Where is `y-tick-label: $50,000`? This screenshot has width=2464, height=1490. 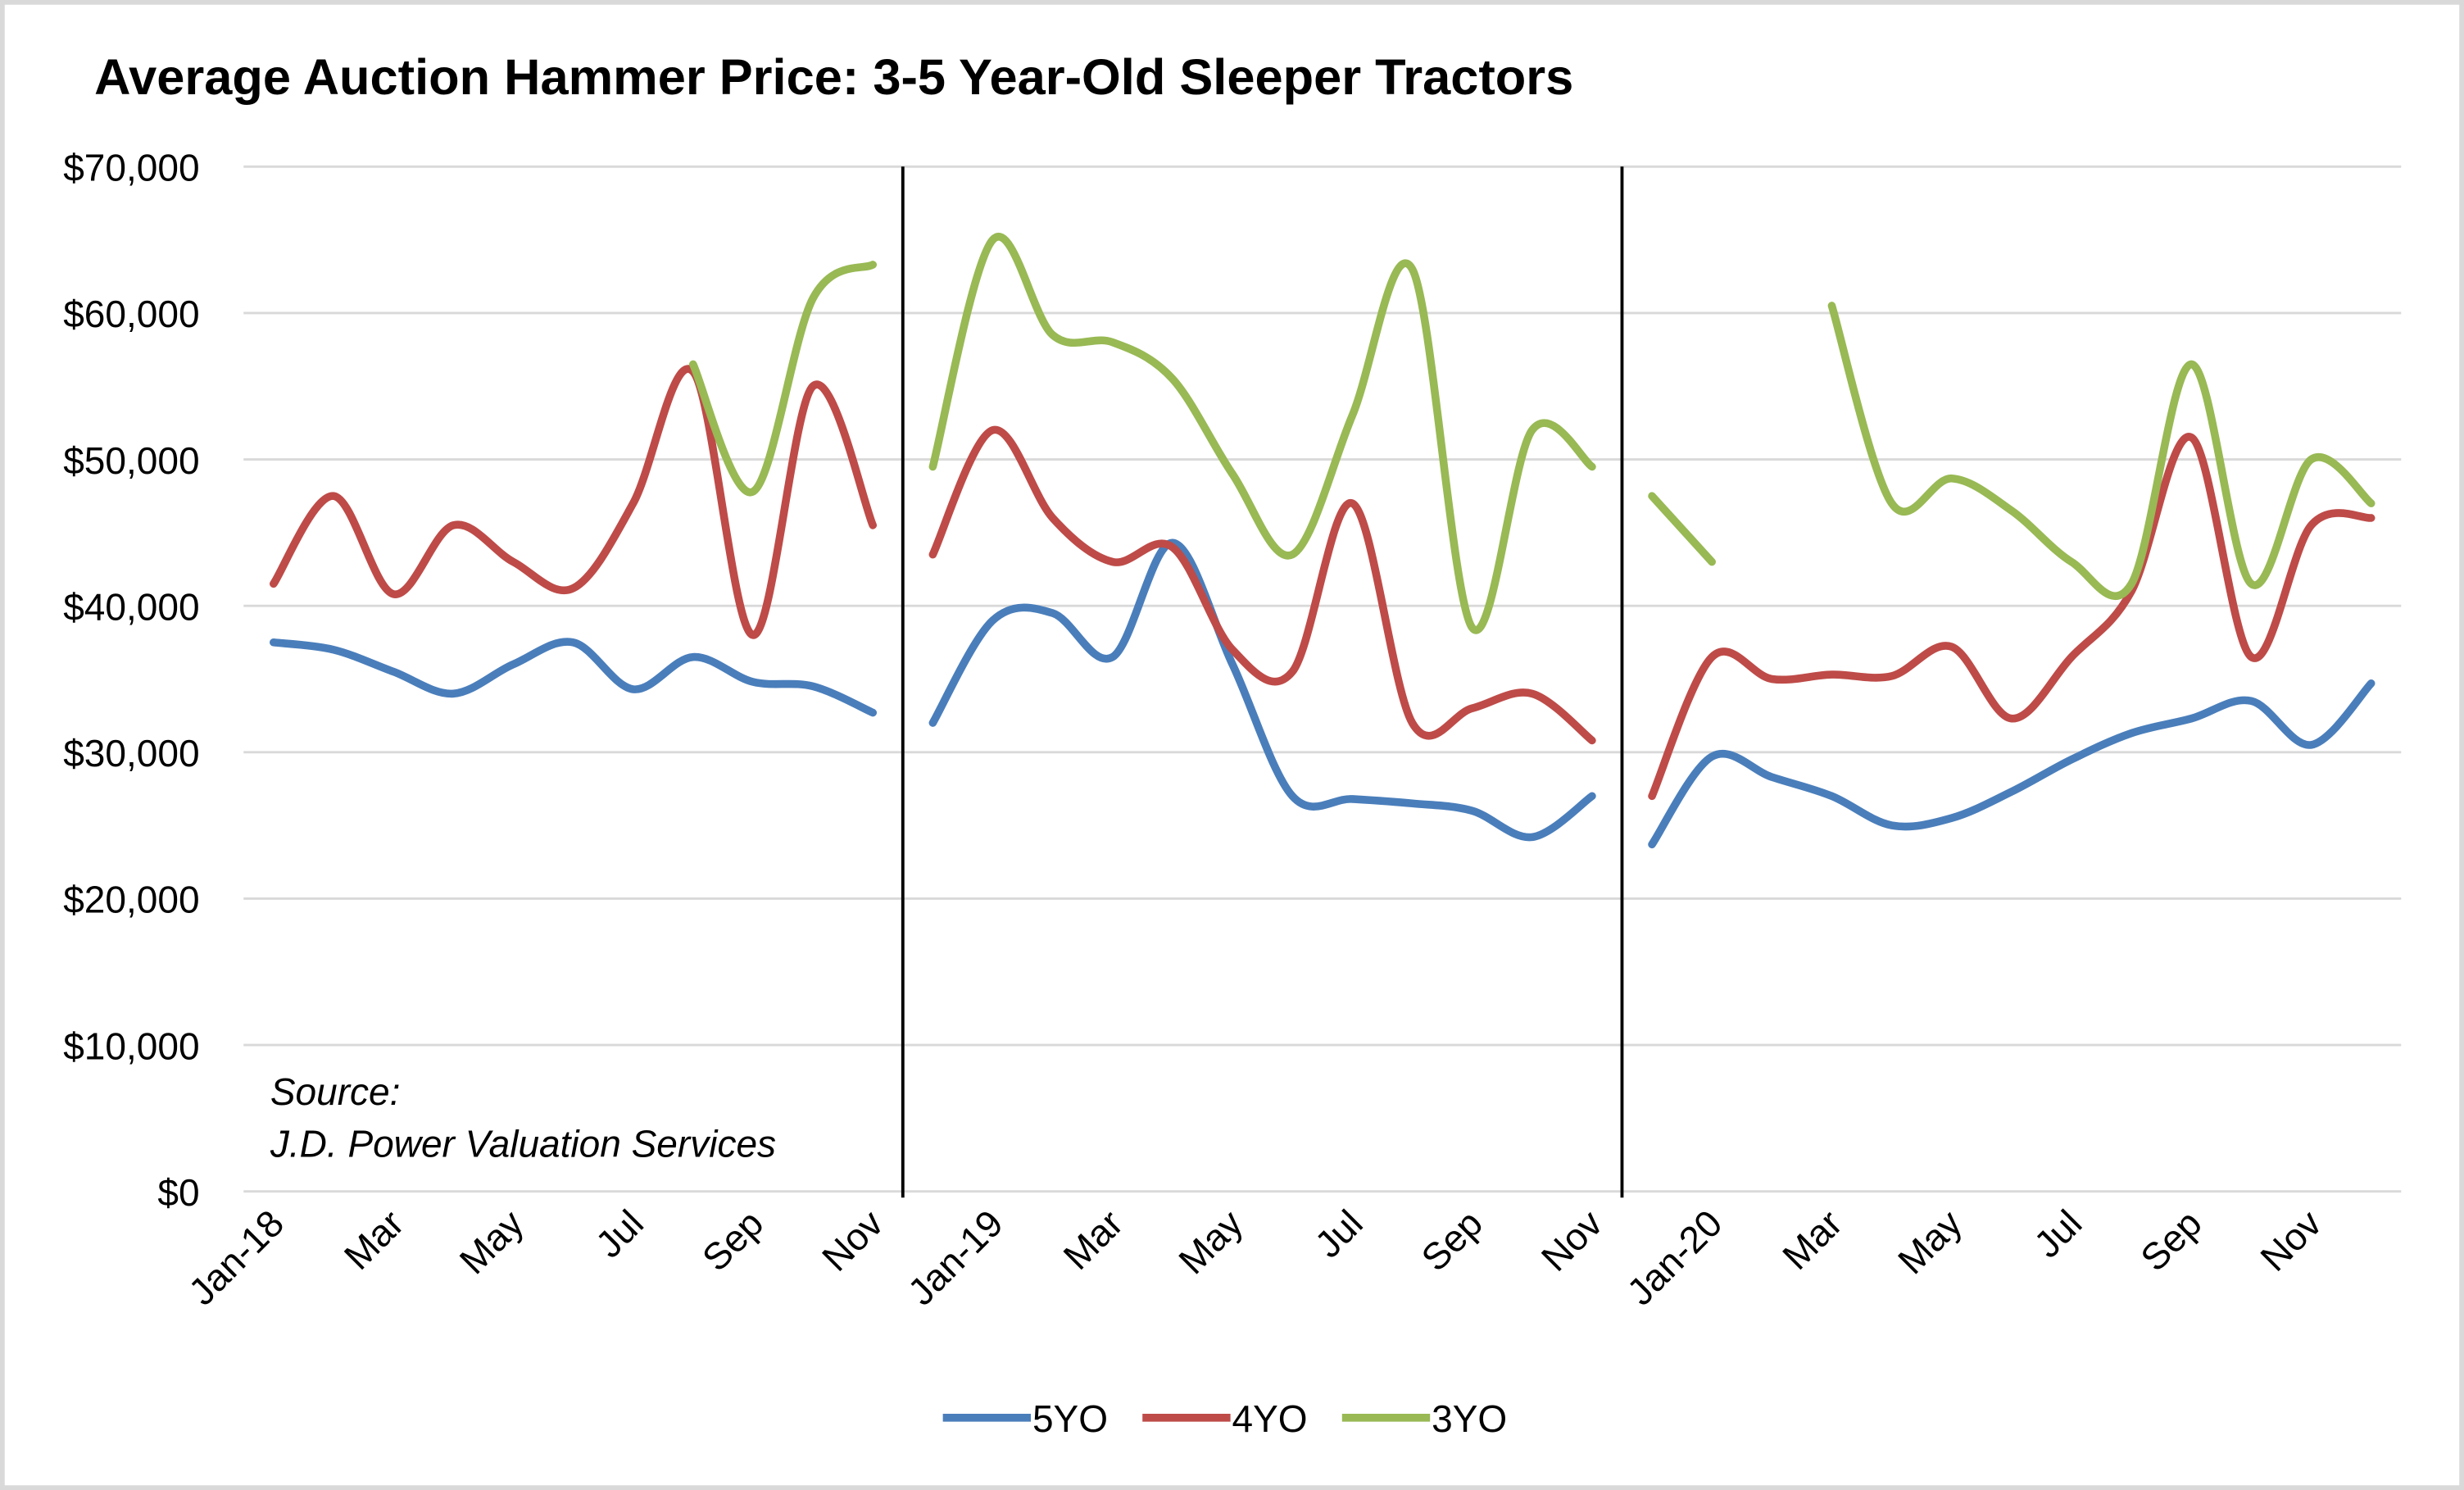 y-tick-label: $50,000 is located at coordinates (131, 461).